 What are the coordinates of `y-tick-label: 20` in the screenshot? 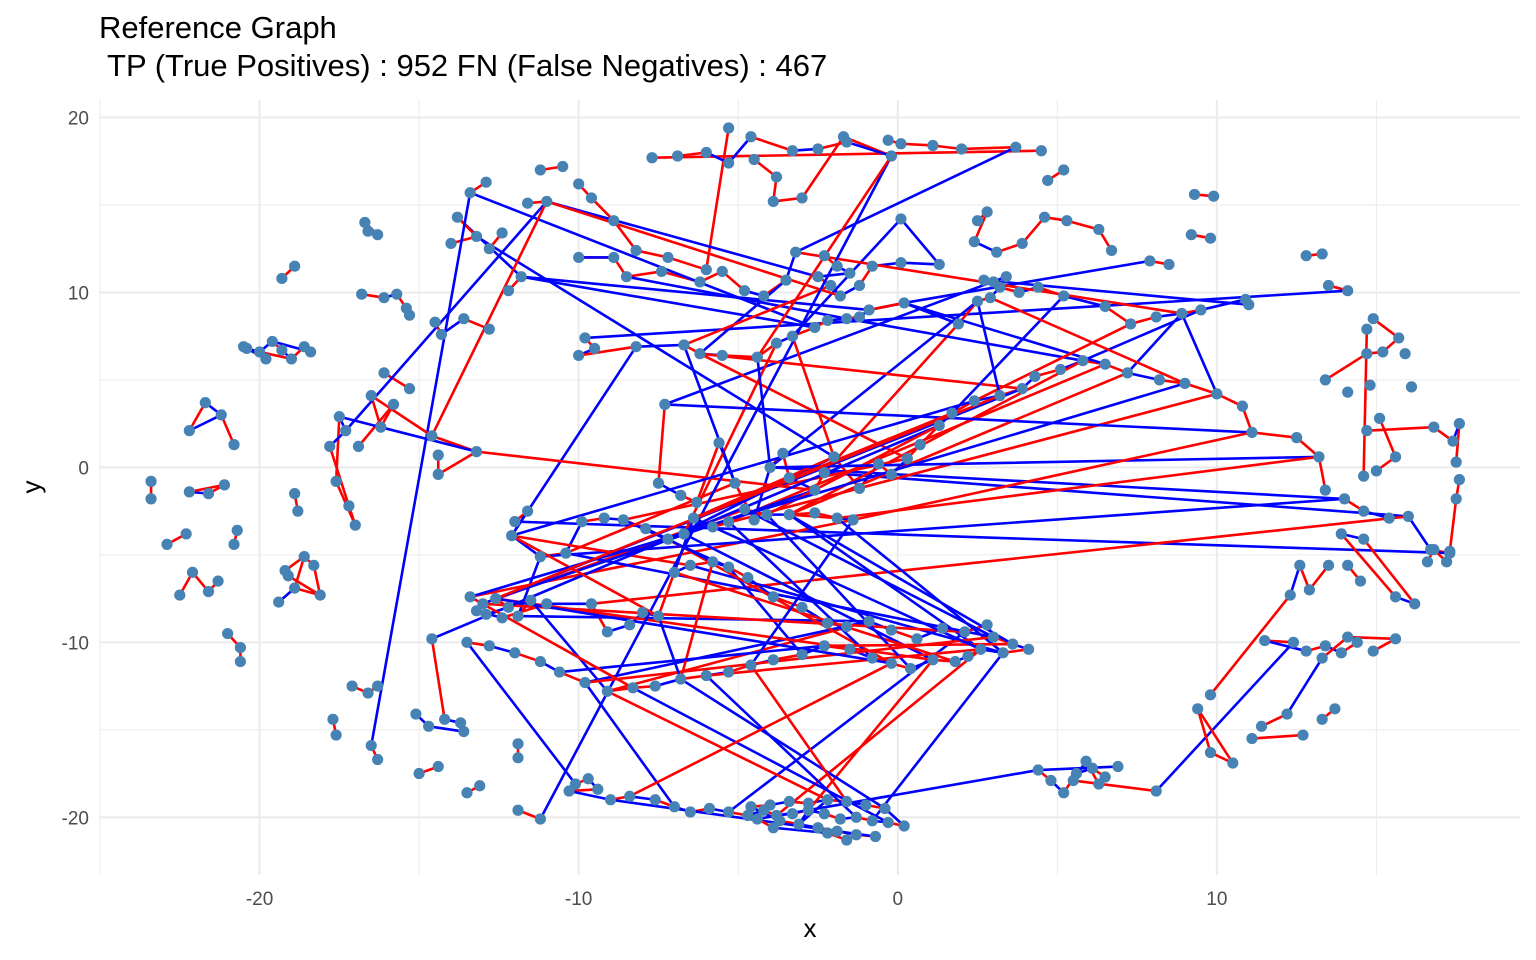 It's located at (78, 118).